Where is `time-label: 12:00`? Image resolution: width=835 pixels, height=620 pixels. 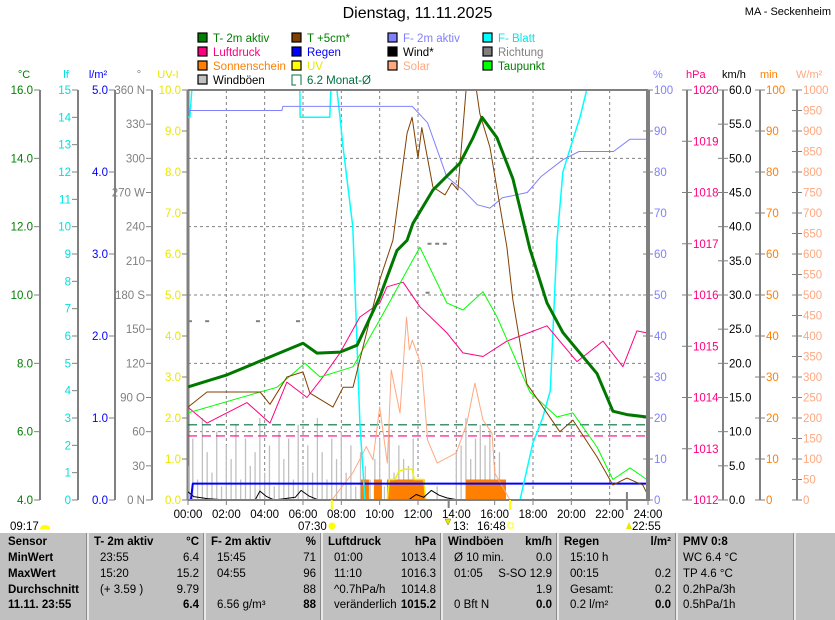
time-label: 12:00 is located at coordinates (418, 515).